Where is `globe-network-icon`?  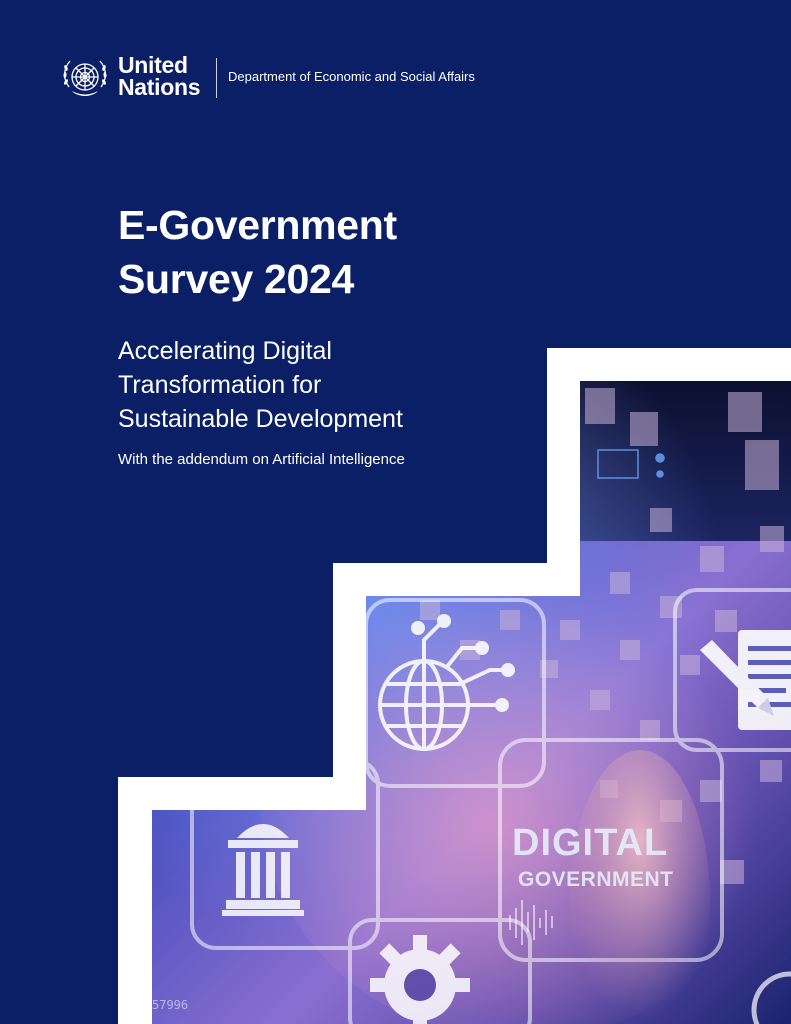
globe-network-icon is located at coordinates (446, 682).